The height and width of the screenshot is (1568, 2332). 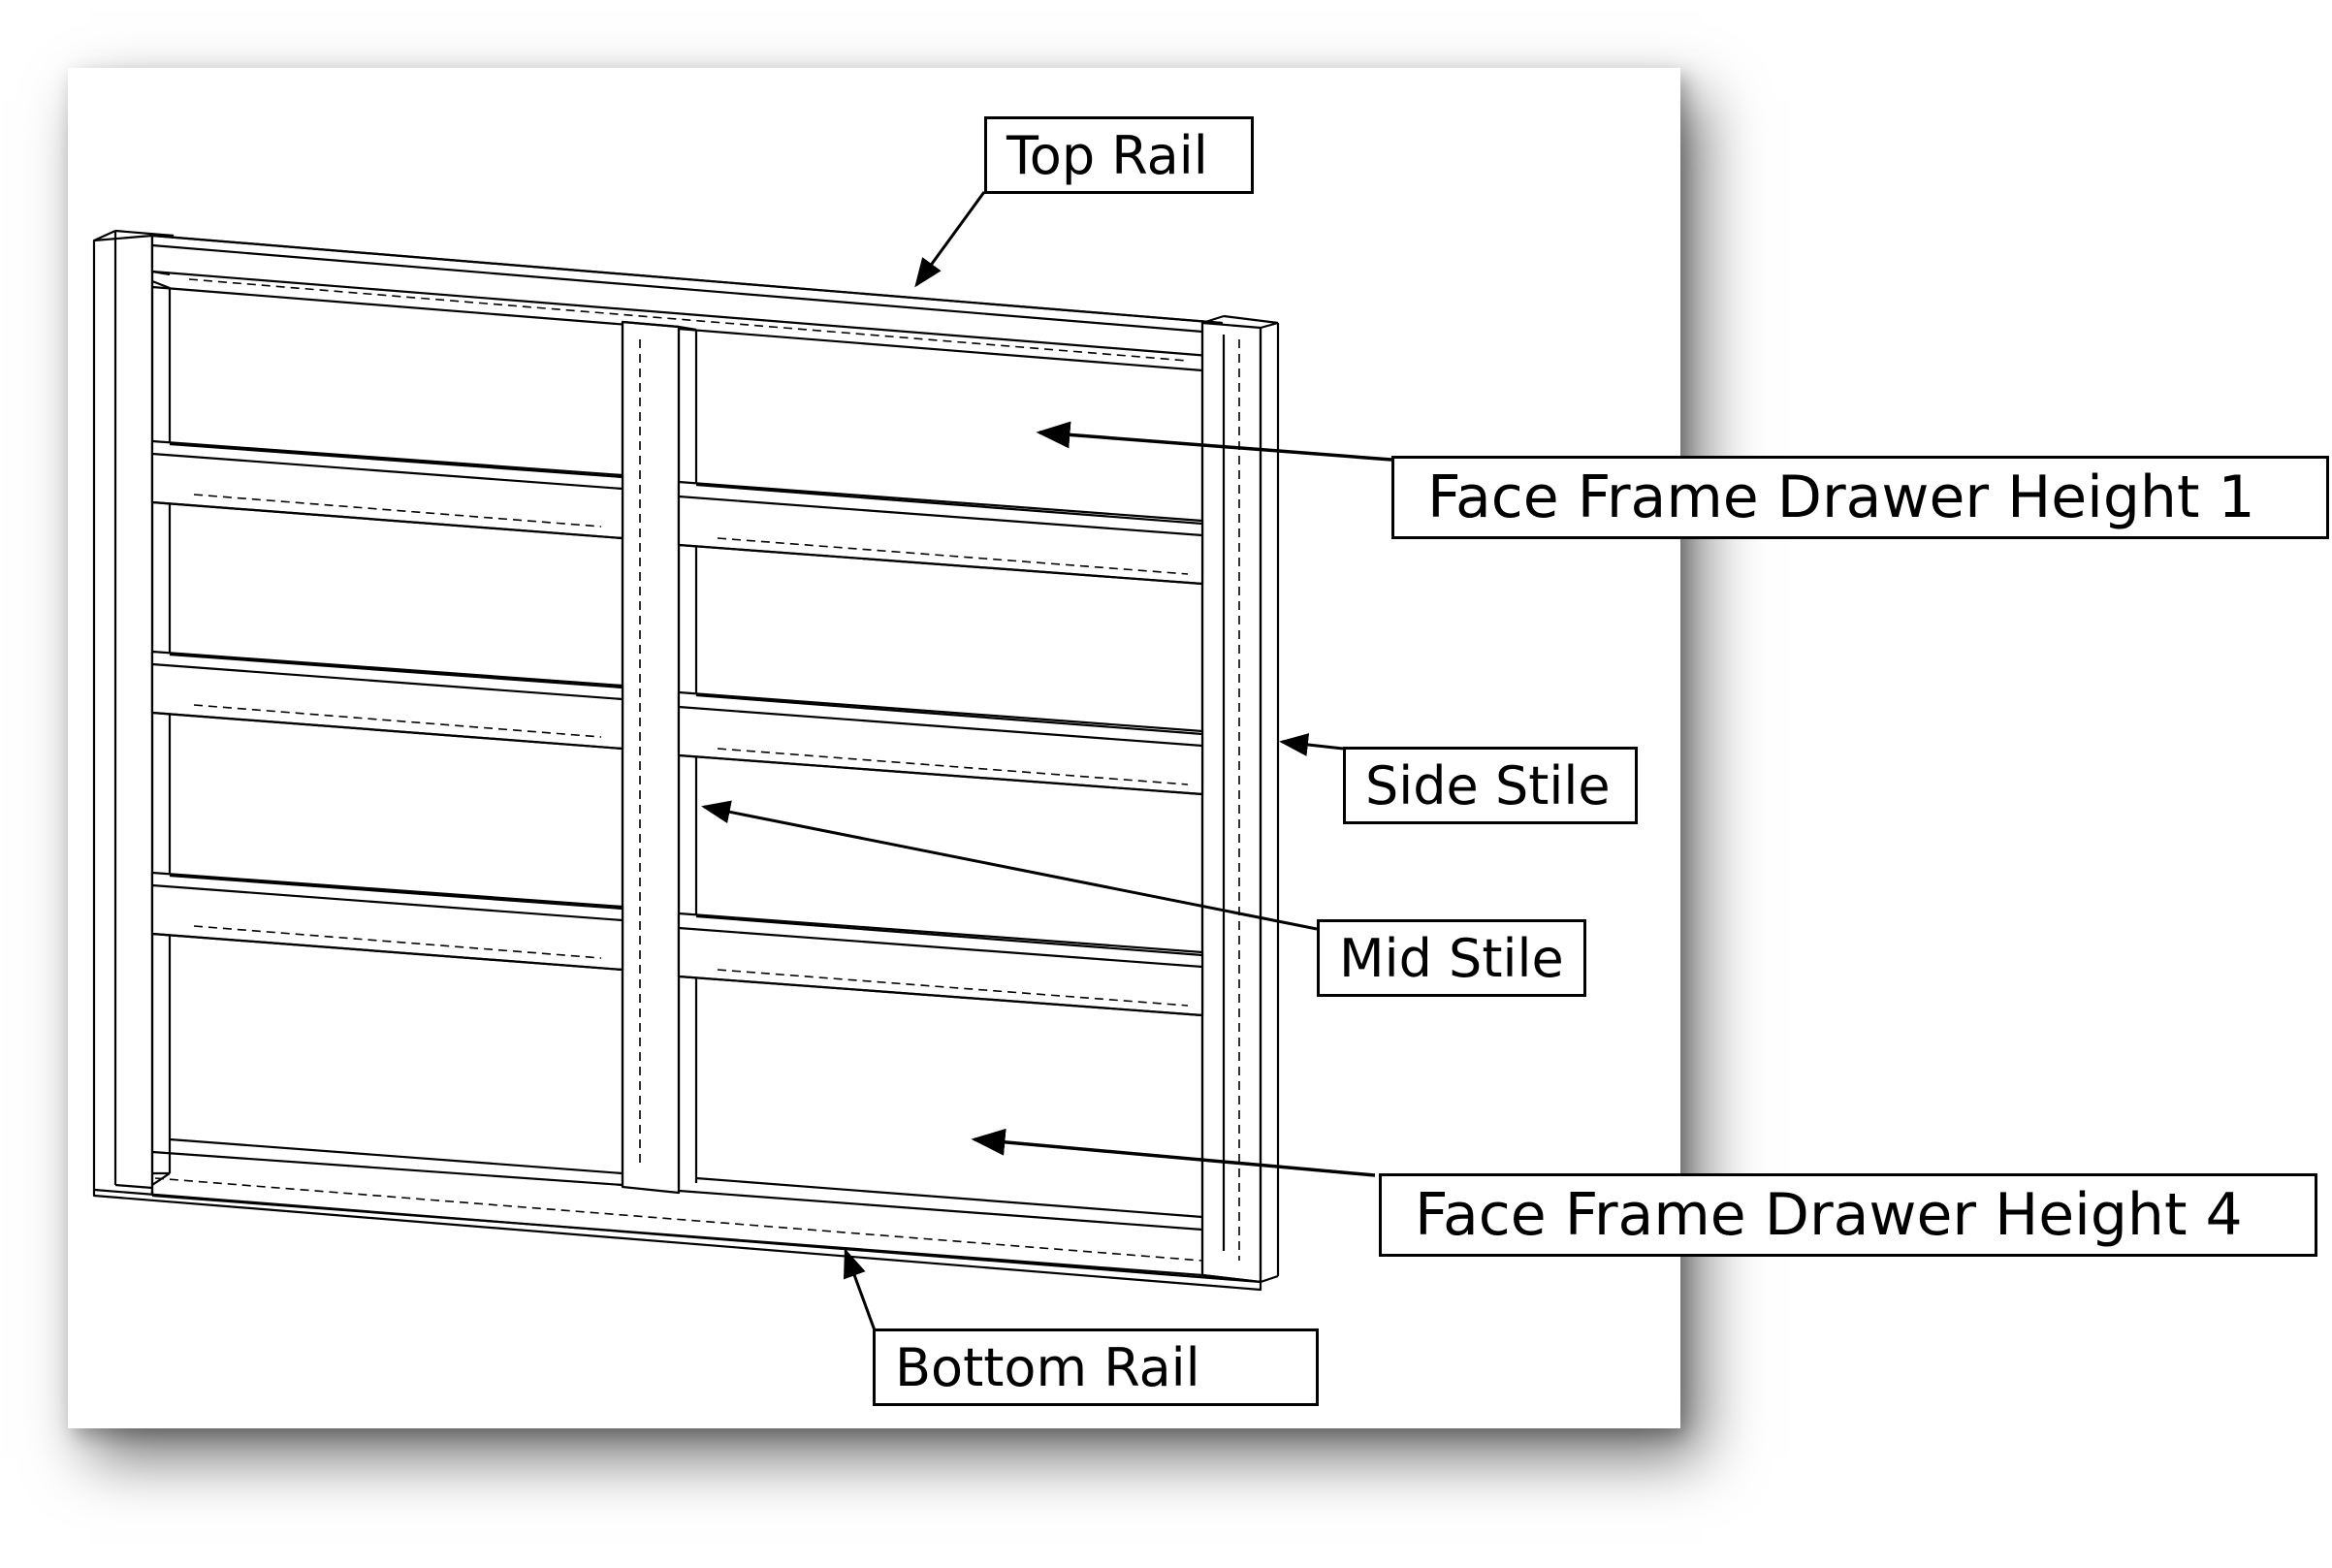 What do you see at coordinates (861, 1289) in the screenshot?
I see `bottom-rail-leader` at bounding box center [861, 1289].